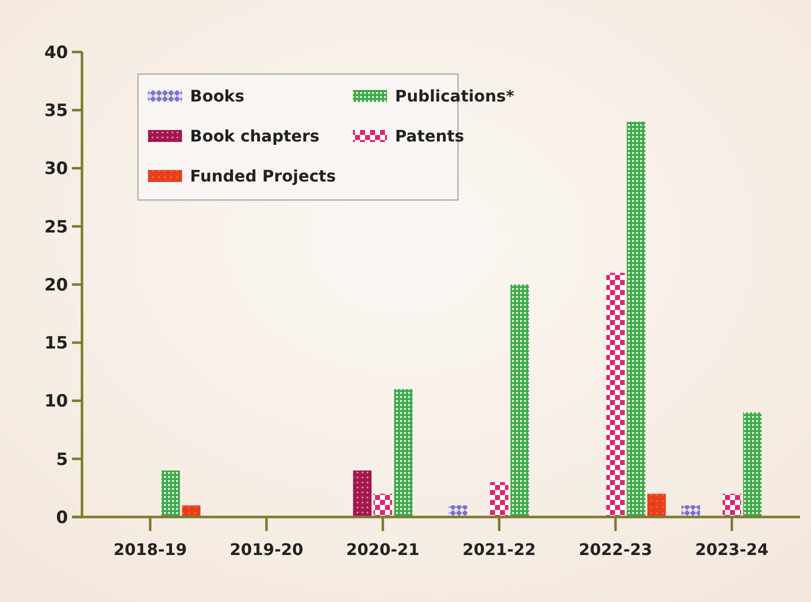  What do you see at coordinates (732, 549) in the screenshot?
I see `x-tick-label: 2023-24` at bounding box center [732, 549].